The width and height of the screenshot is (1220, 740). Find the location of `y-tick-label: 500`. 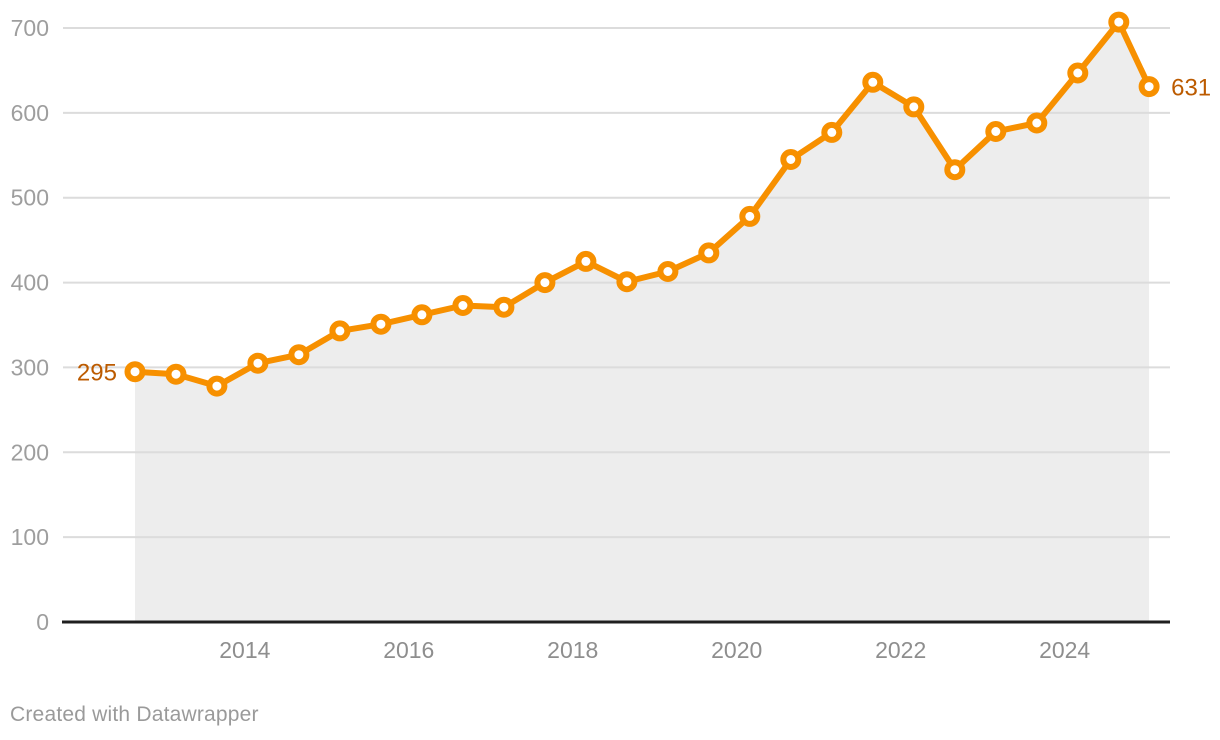

y-tick-label: 500 is located at coordinates (30, 198).